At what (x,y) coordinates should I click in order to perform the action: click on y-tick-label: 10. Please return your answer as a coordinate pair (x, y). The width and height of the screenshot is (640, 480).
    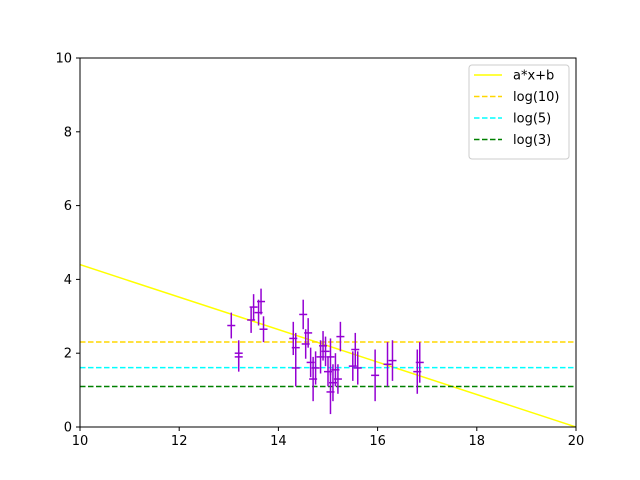
    Looking at the image, I should click on (63, 59).